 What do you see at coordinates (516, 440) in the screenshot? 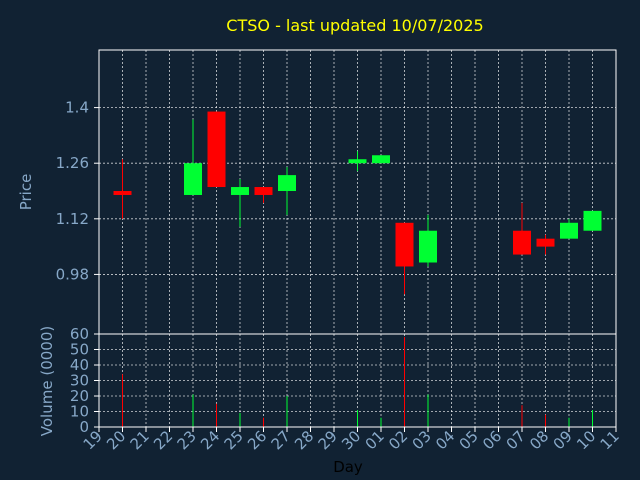
I see `day-tick-label: 07` at bounding box center [516, 440].